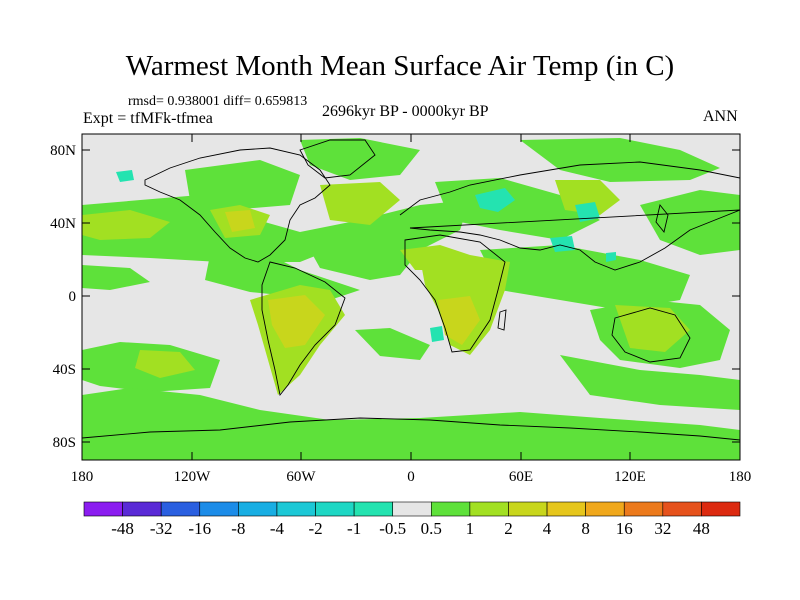 Image resolution: width=800 pixels, height=600 pixels. I want to click on lat-label: 80N, so click(63, 151).